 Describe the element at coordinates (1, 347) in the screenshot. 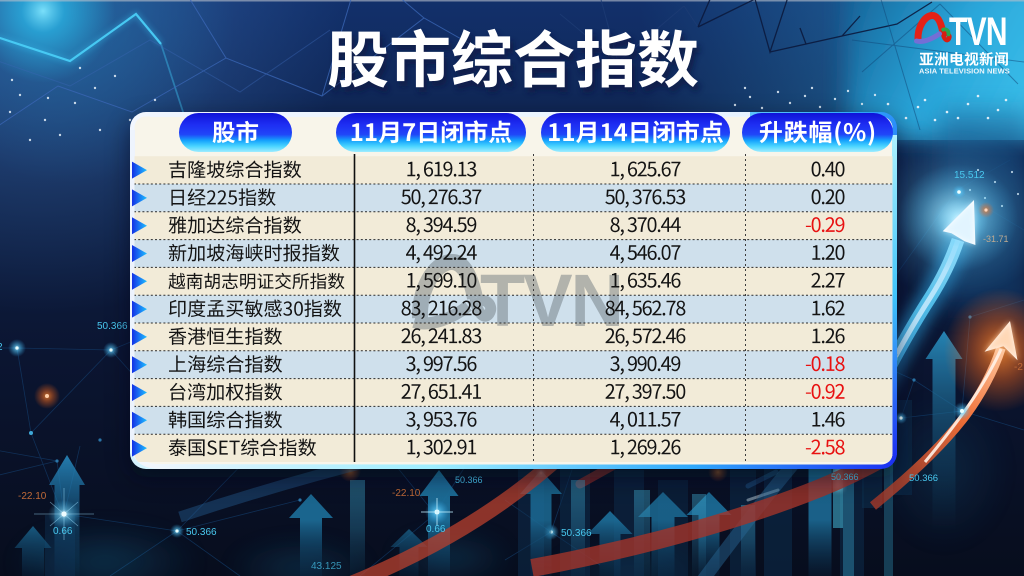

I see `svg-text: 2` at that location.